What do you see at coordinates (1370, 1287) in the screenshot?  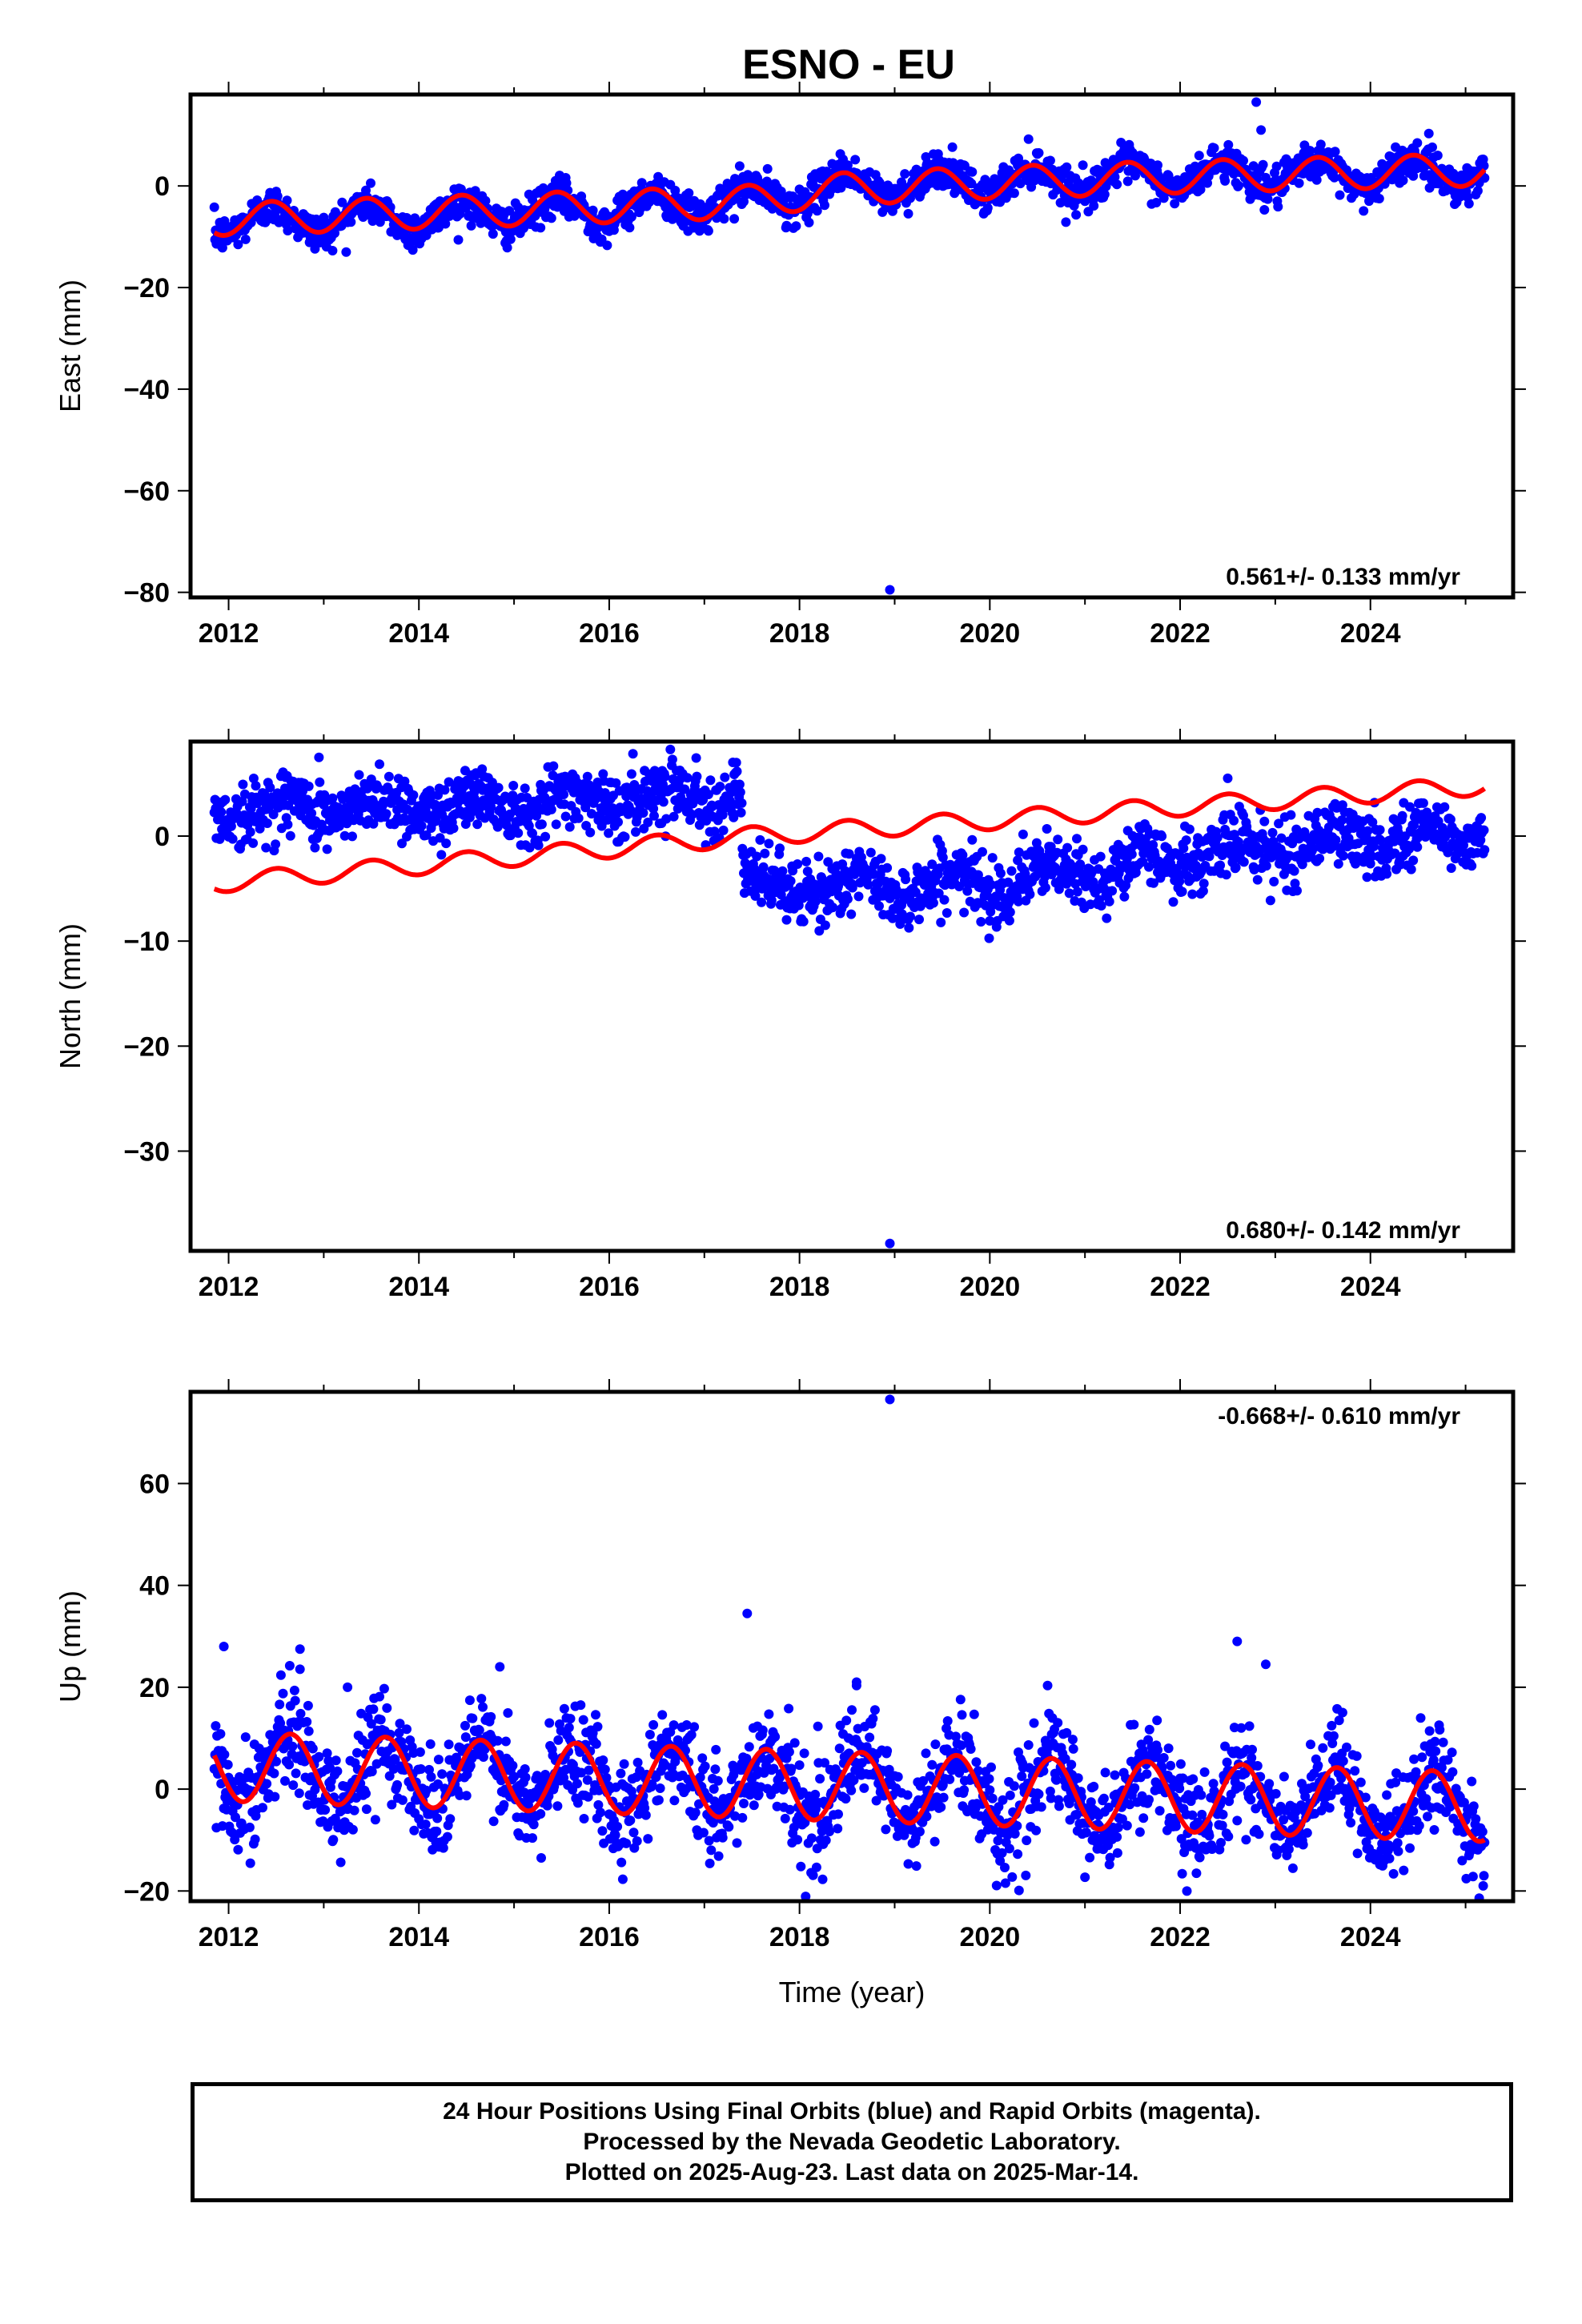 I see `north-x-tick-label: 2024` at bounding box center [1370, 1287].